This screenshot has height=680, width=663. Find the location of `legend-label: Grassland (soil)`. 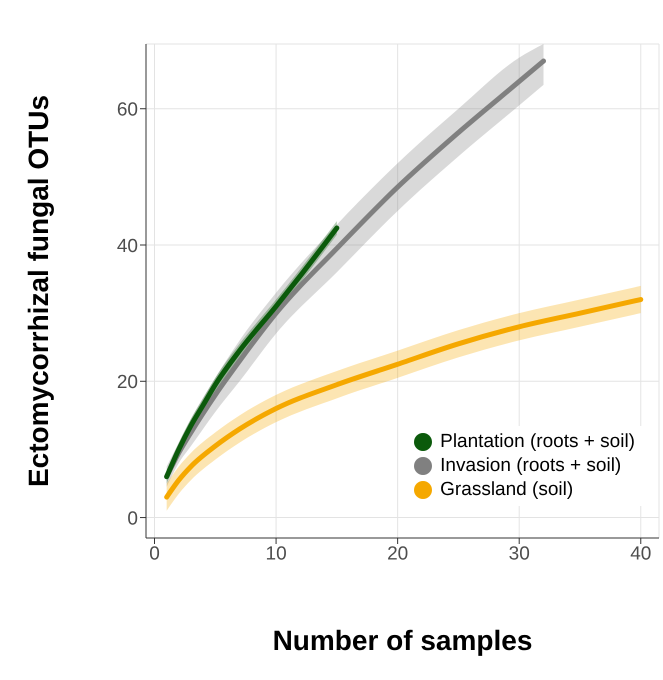

legend-label: Grassland (soil) is located at coordinates (506, 490).